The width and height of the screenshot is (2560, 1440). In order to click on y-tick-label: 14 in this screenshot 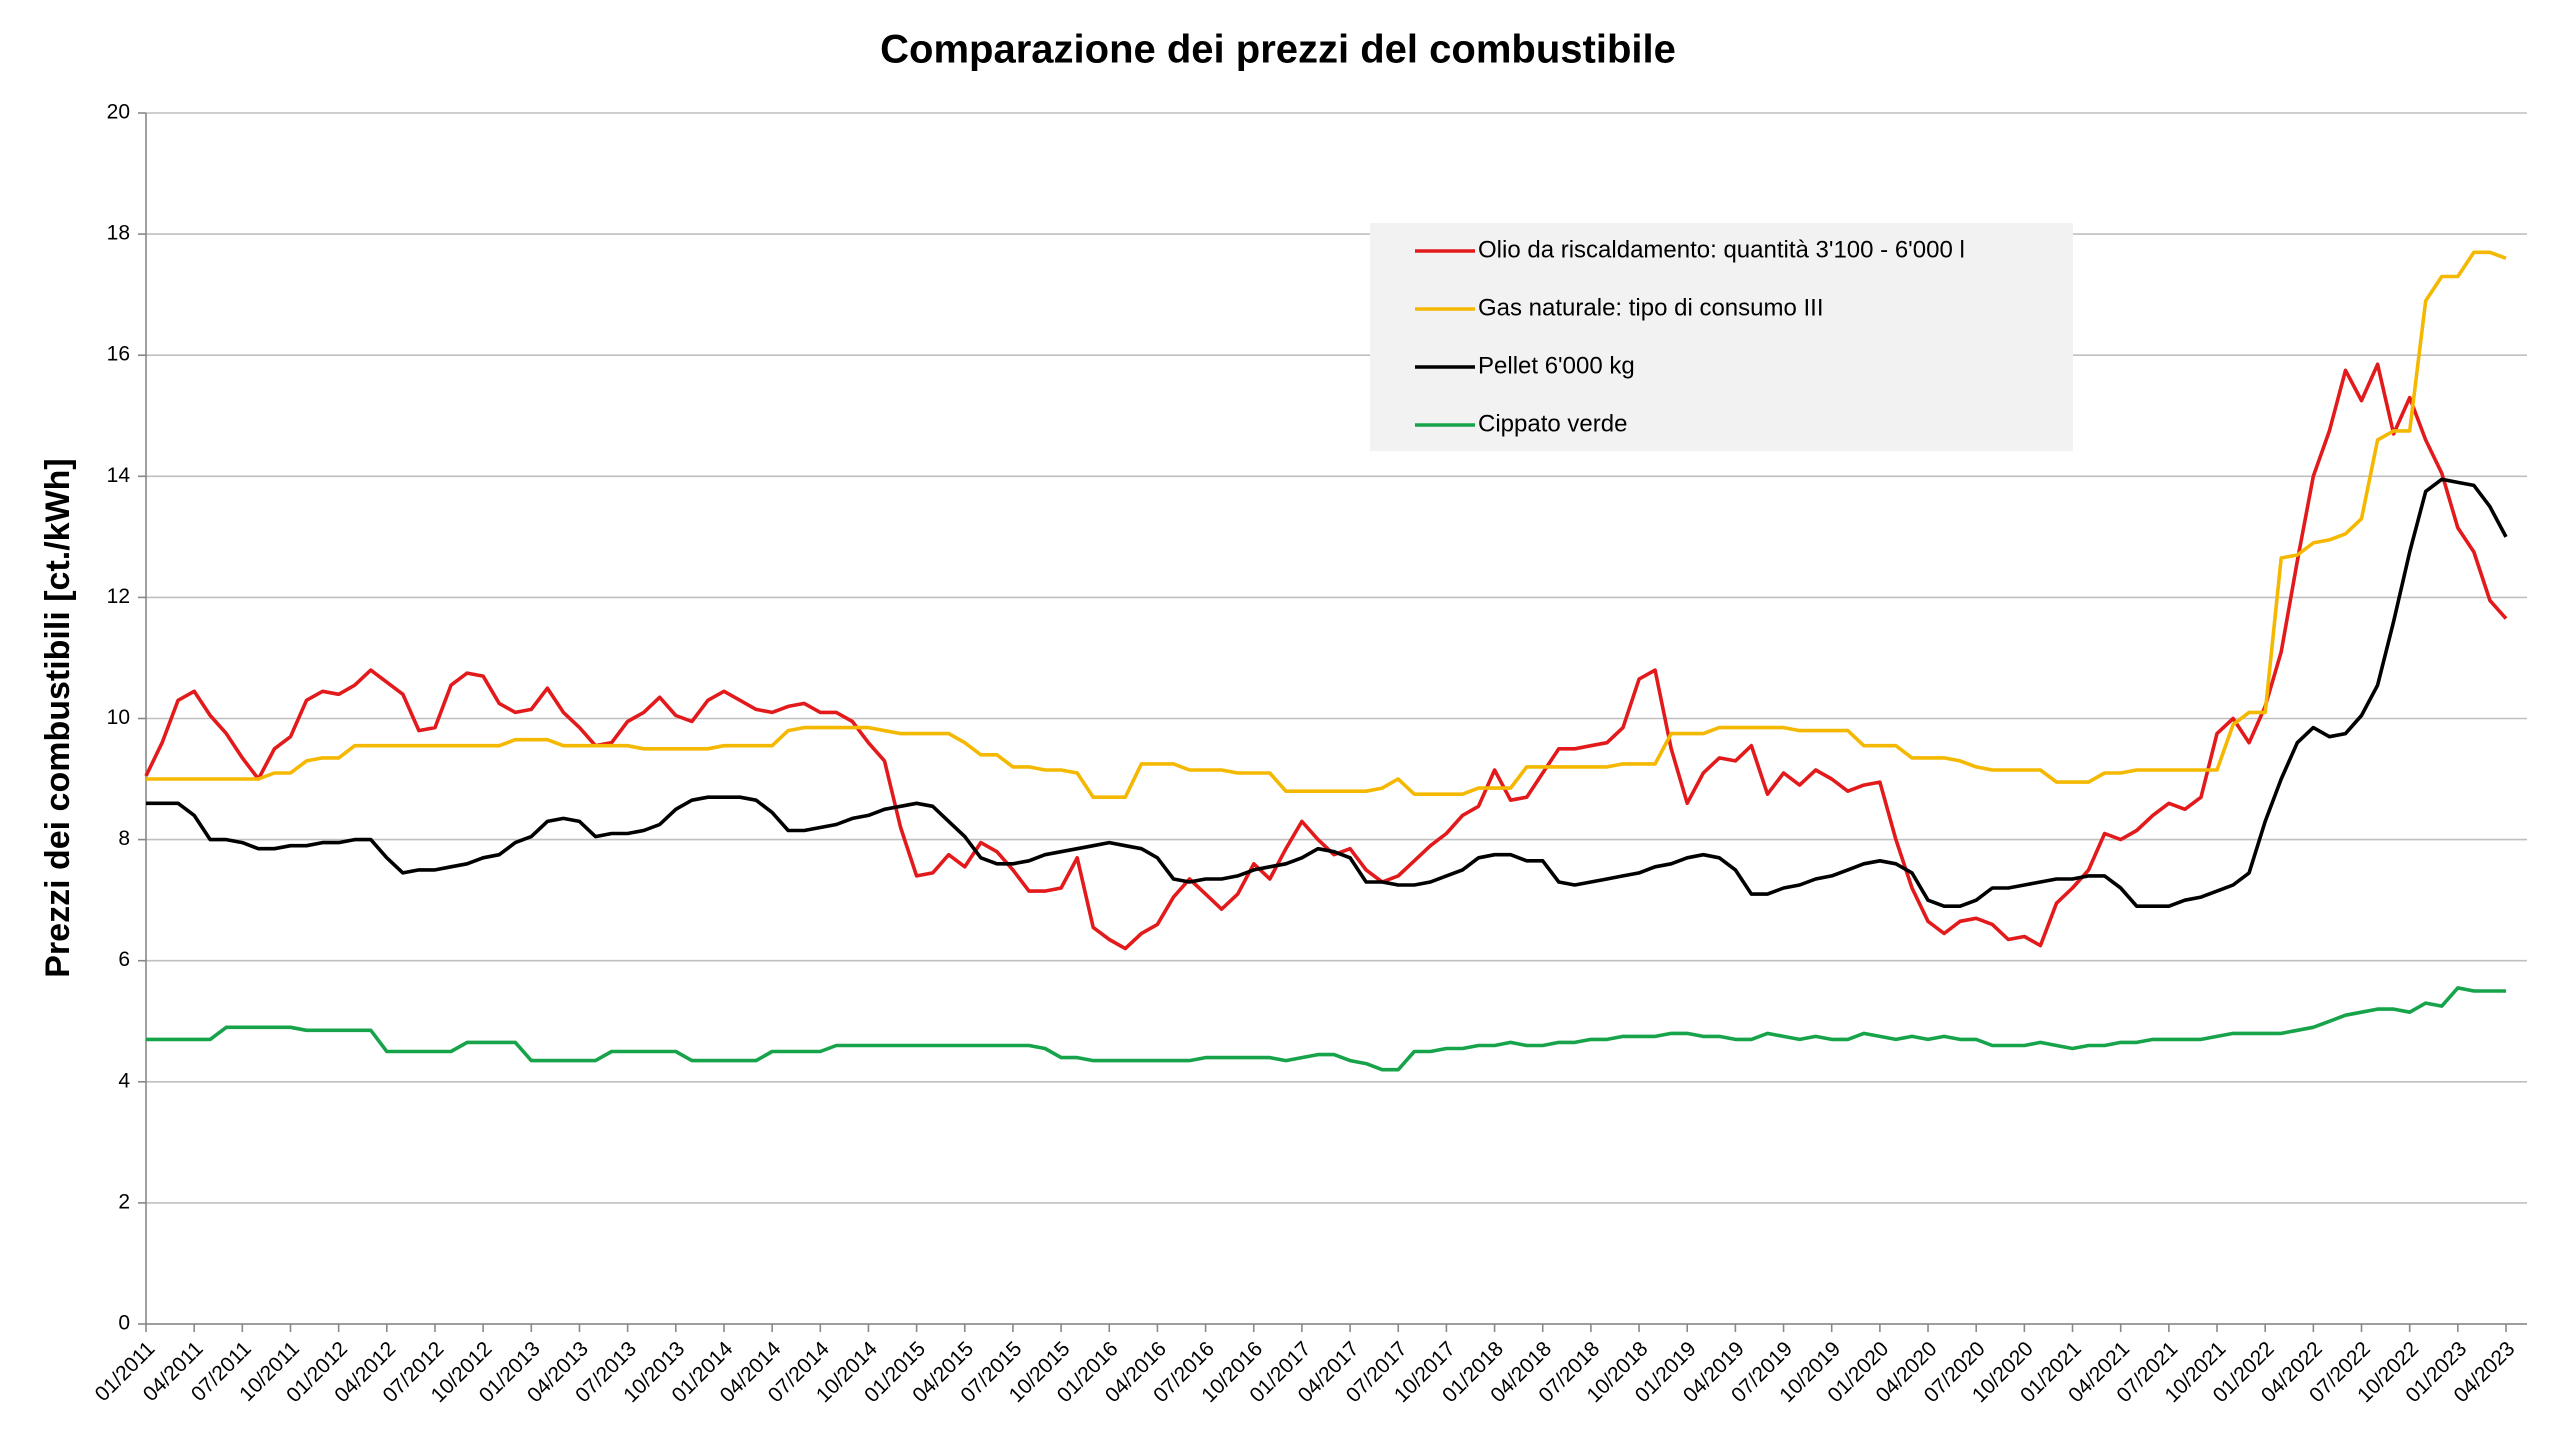, I will do `click(119, 475)`.